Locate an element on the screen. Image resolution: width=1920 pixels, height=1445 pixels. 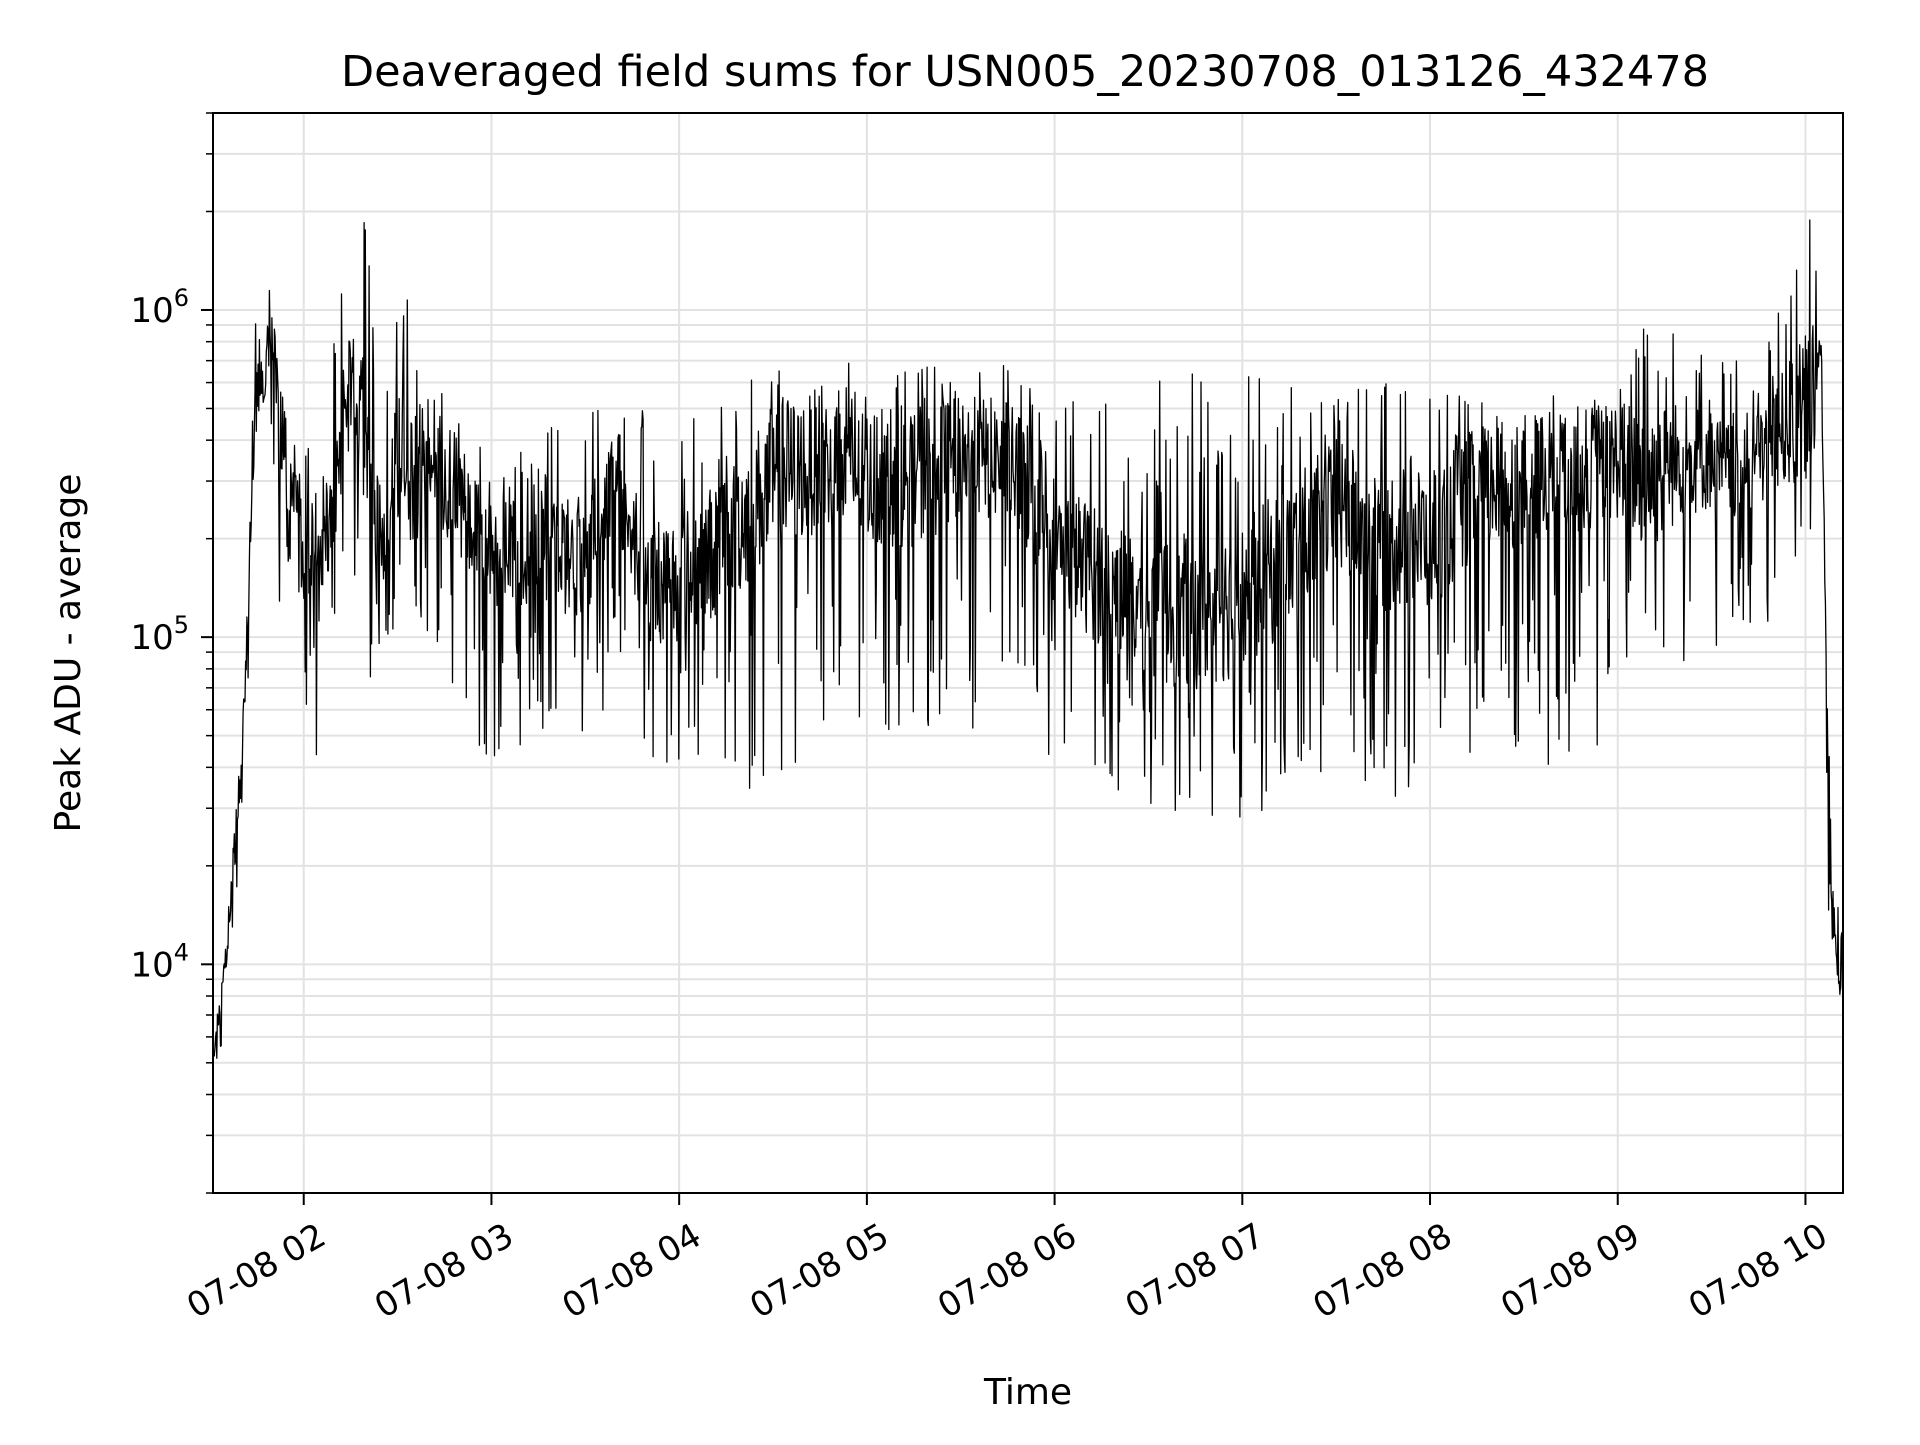
y-tick-label: 10⁶ is located at coordinates (159, 307).